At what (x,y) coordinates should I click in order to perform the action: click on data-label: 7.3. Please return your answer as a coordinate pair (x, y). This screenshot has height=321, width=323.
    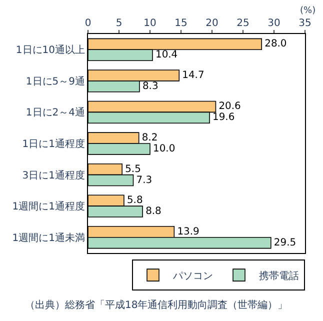
    Looking at the image, I should click on (144, 180).